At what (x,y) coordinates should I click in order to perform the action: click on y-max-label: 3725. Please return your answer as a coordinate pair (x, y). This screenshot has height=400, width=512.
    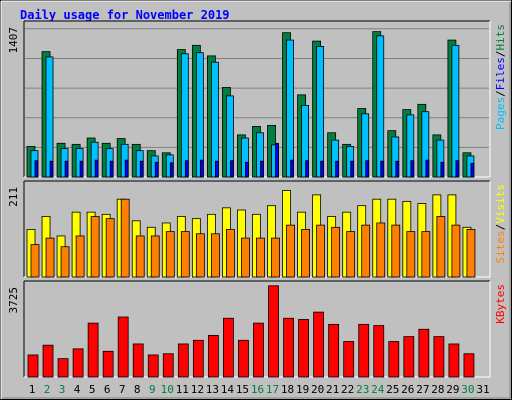
    Looking at the image, I should click on (13, 300).